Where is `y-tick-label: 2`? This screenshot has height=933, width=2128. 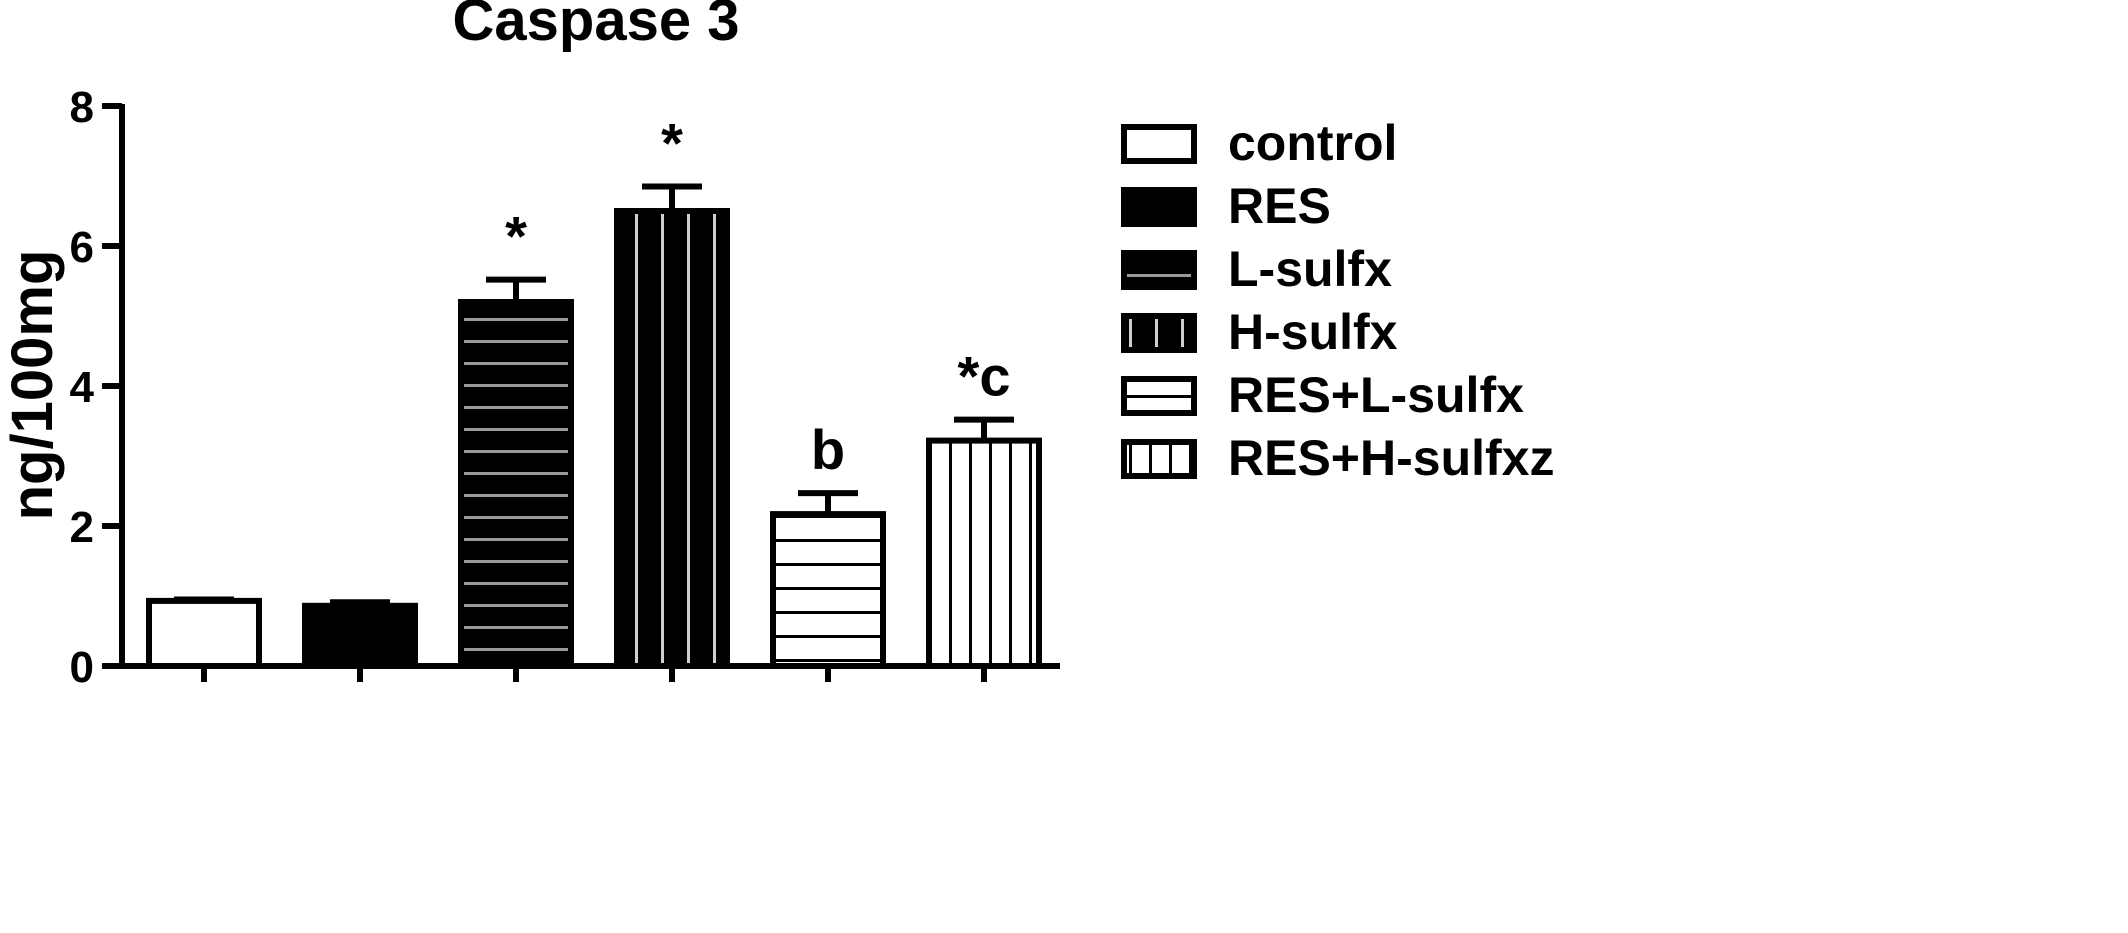
y-tick-label: 2 is located at coordinates (82, 527).